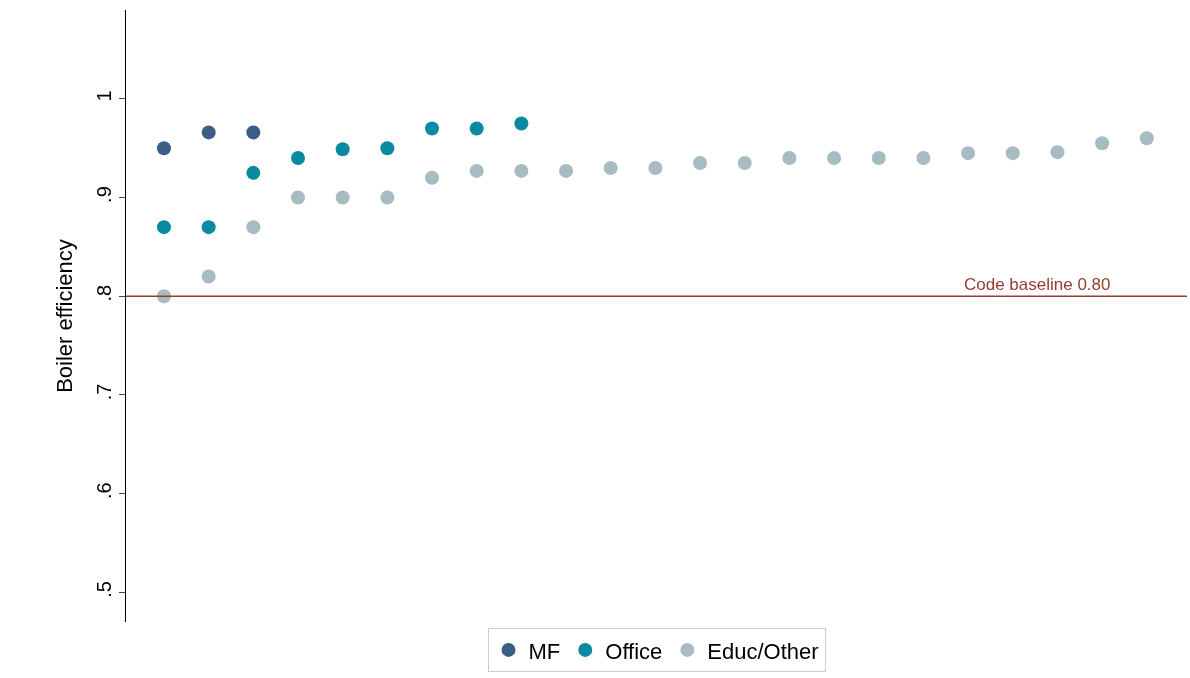 This screenshot has width=1190, height=678. Describe the element at coordinates (104, 96) in the screenshot. I see `y-tick-label: 1` at that location.